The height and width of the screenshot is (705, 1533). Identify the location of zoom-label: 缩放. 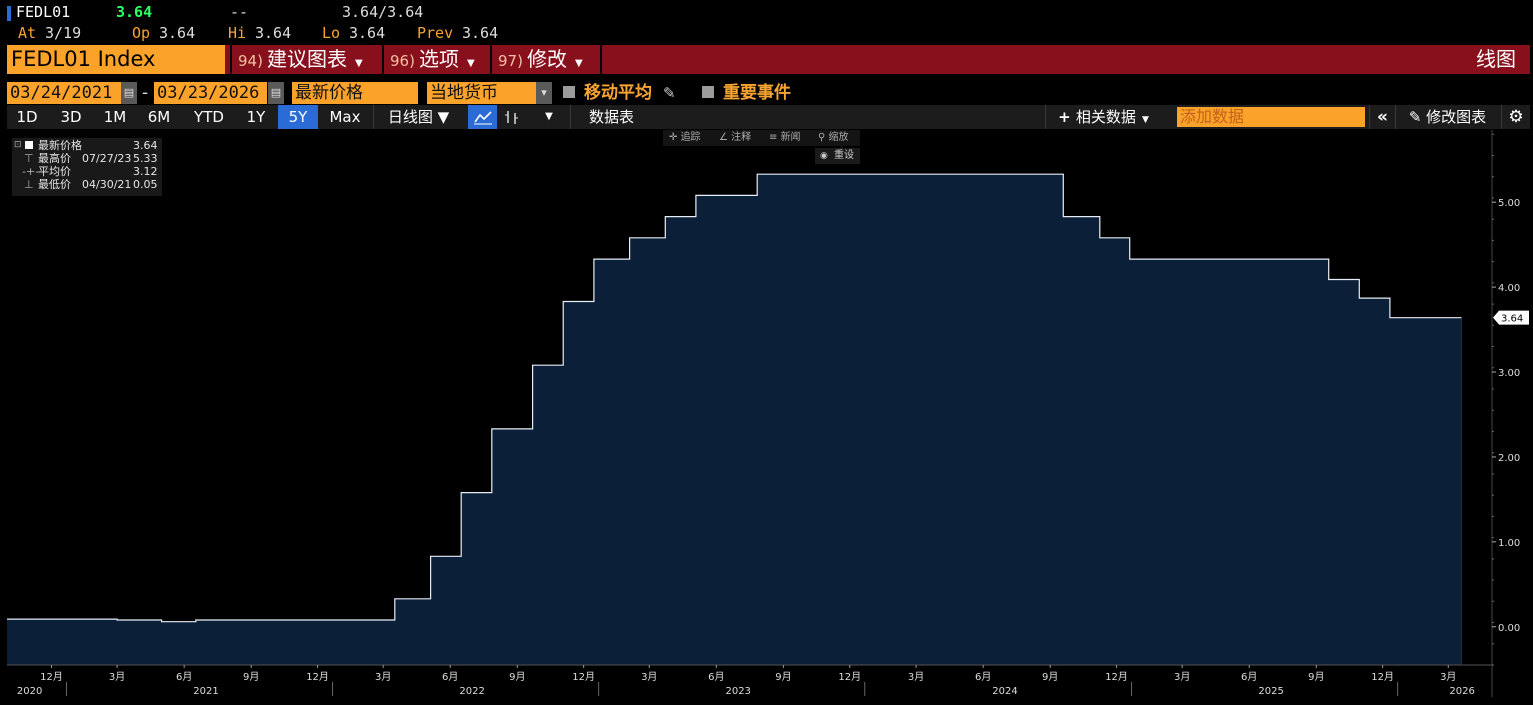
(838, 137).